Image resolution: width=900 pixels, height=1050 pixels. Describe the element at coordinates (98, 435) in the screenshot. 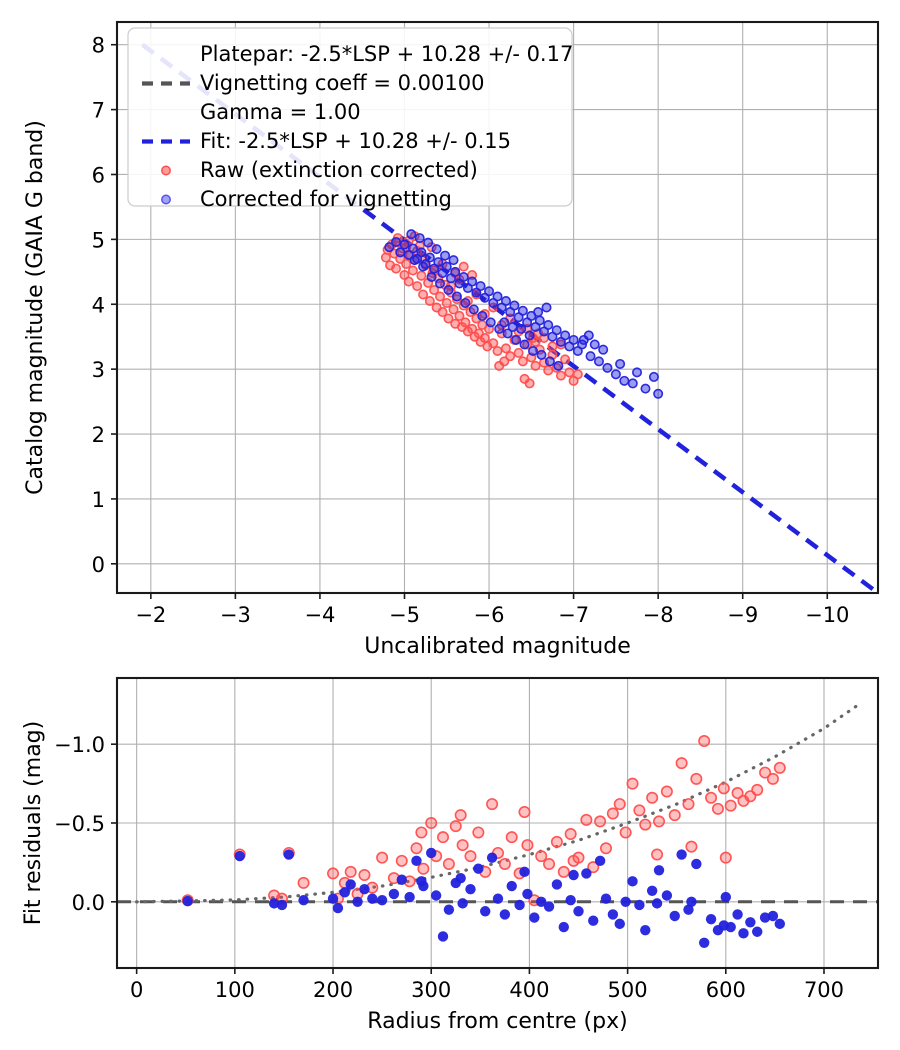

I see `ytick-label-2: 2` at that location.